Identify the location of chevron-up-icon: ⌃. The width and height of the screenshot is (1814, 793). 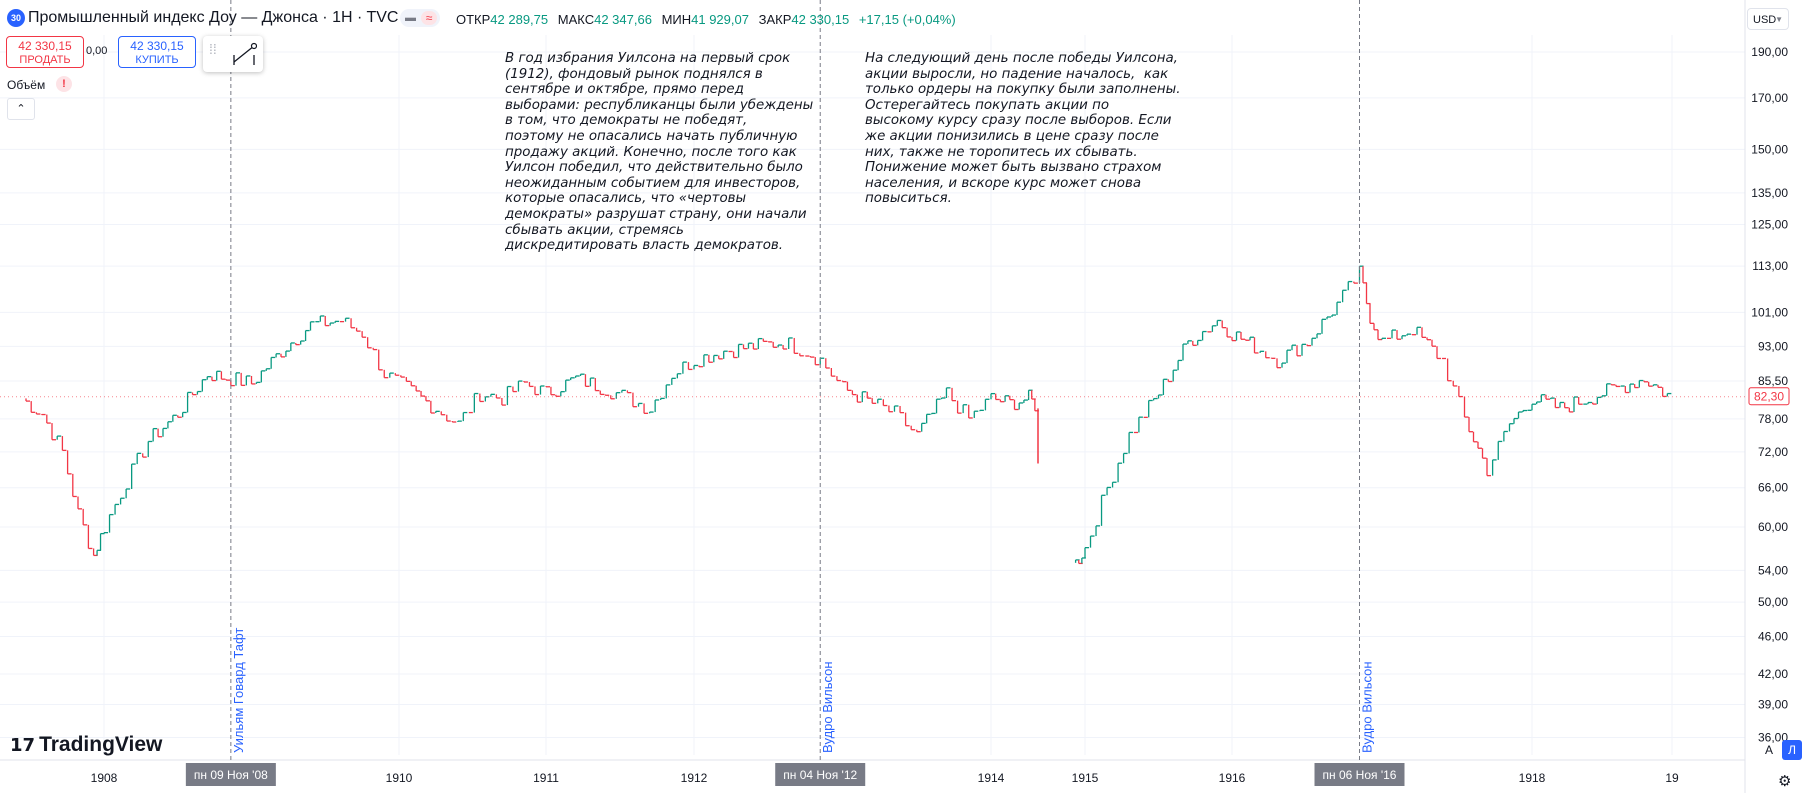
(21, 109).